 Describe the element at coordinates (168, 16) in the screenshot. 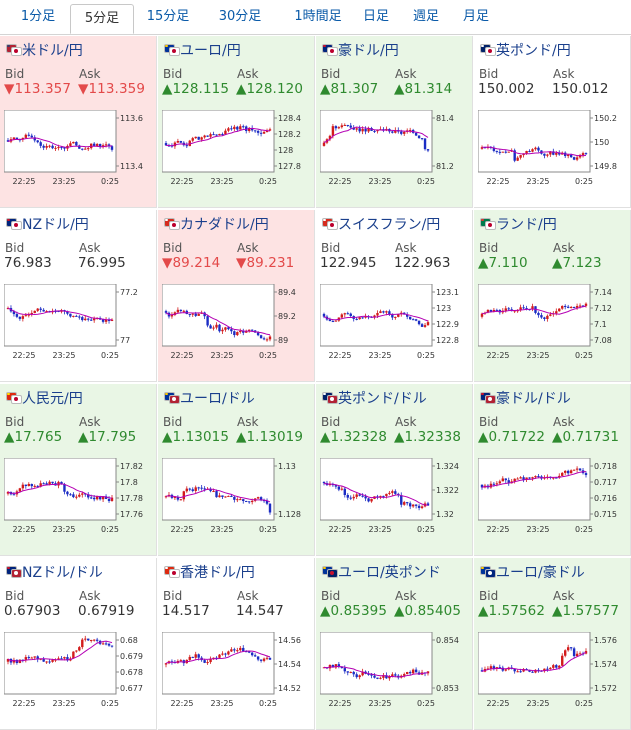

I see `tab-2: 15分足` at that location.